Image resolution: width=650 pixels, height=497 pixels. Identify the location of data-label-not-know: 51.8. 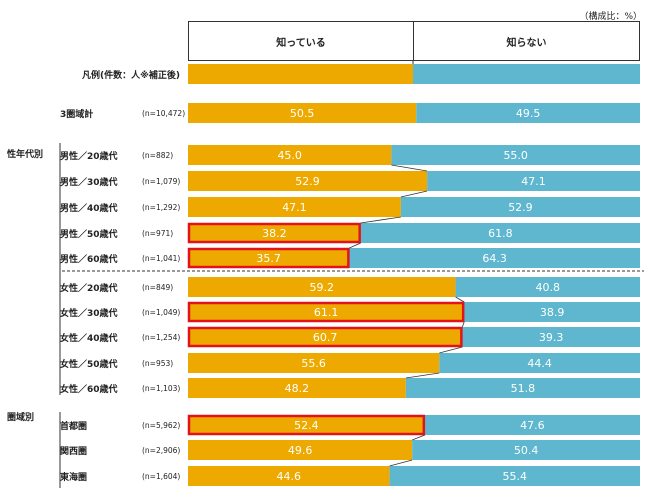
(523, 388).